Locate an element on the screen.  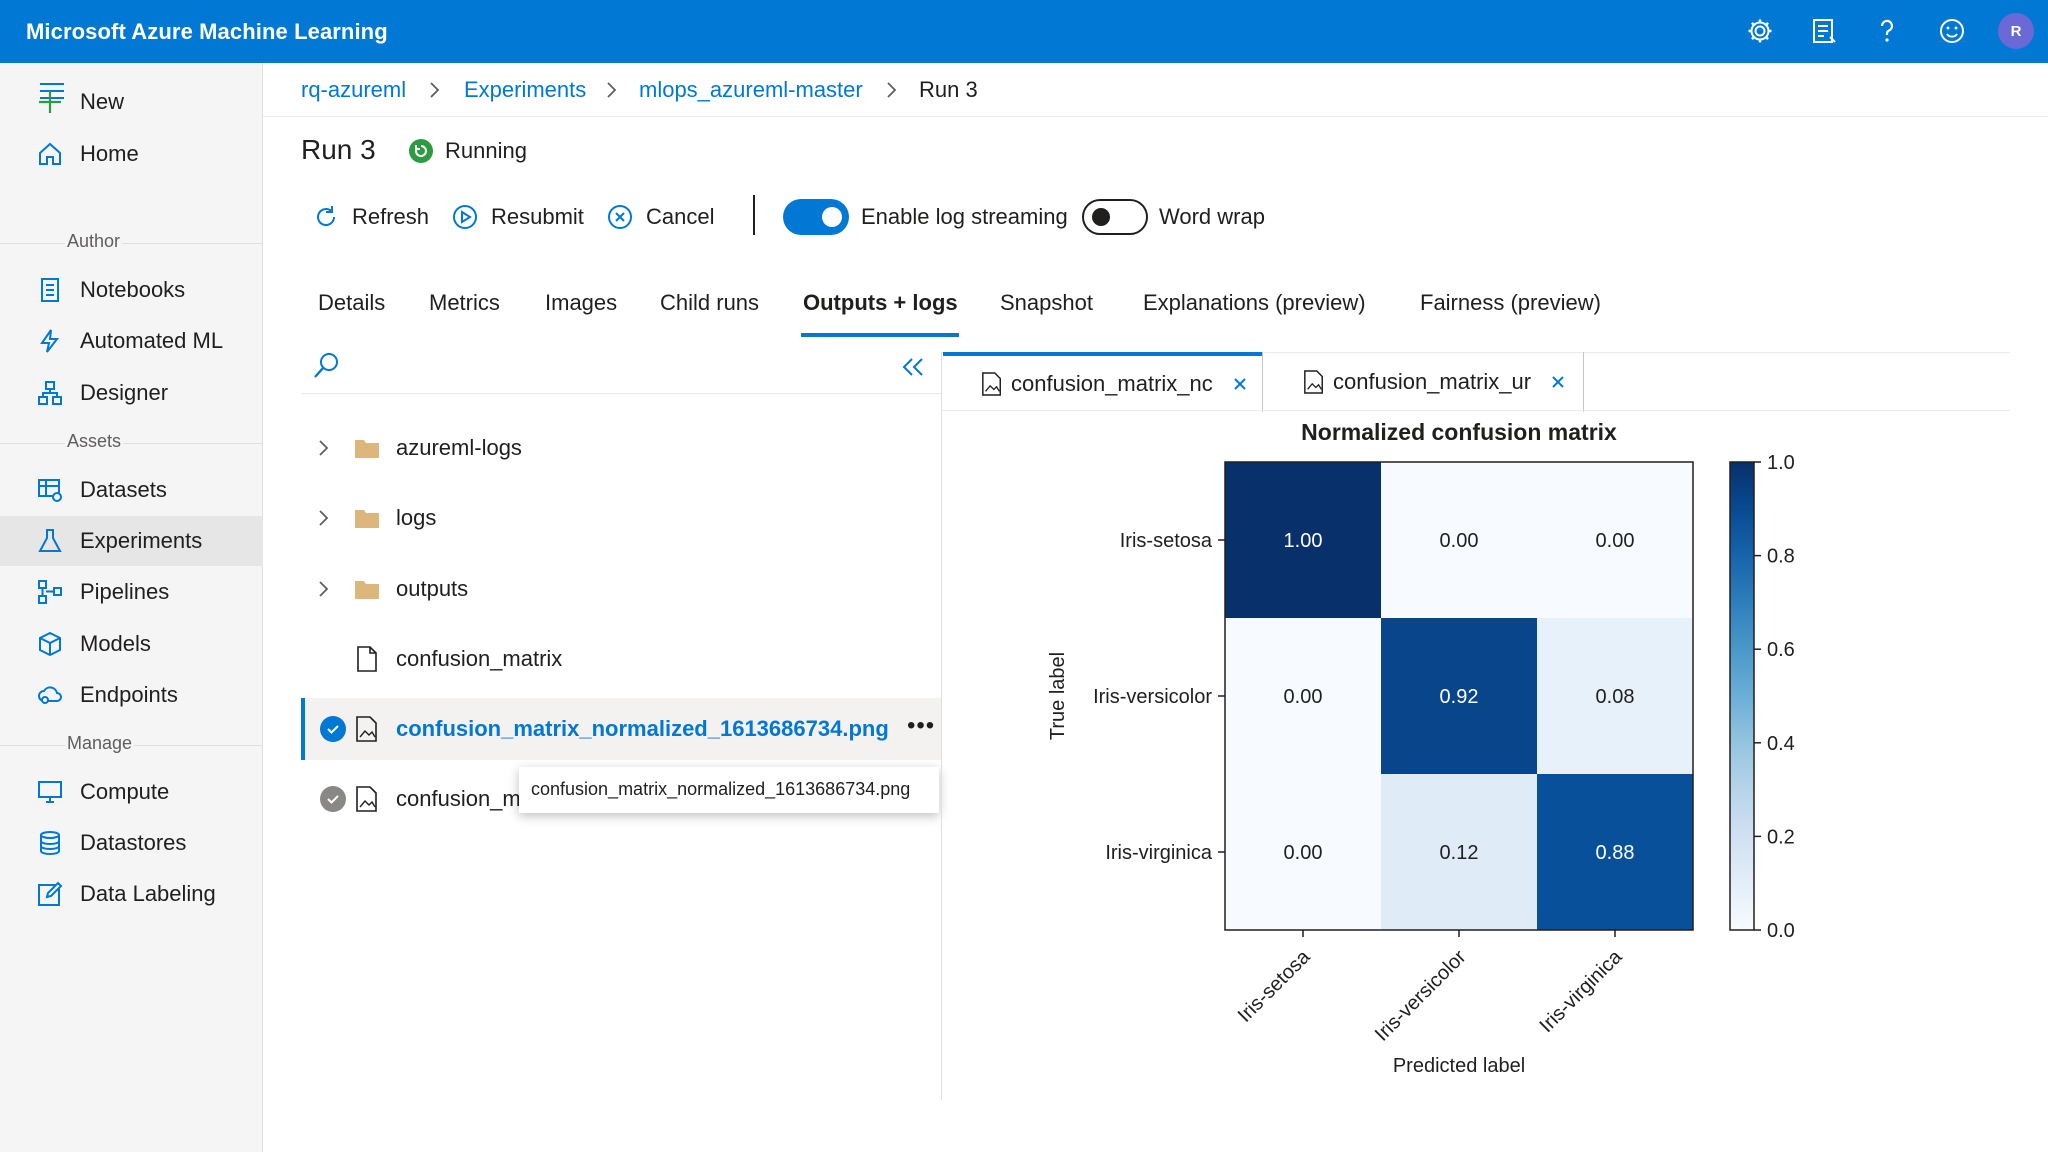
tab-separator is located at coordinates (1583, 382).